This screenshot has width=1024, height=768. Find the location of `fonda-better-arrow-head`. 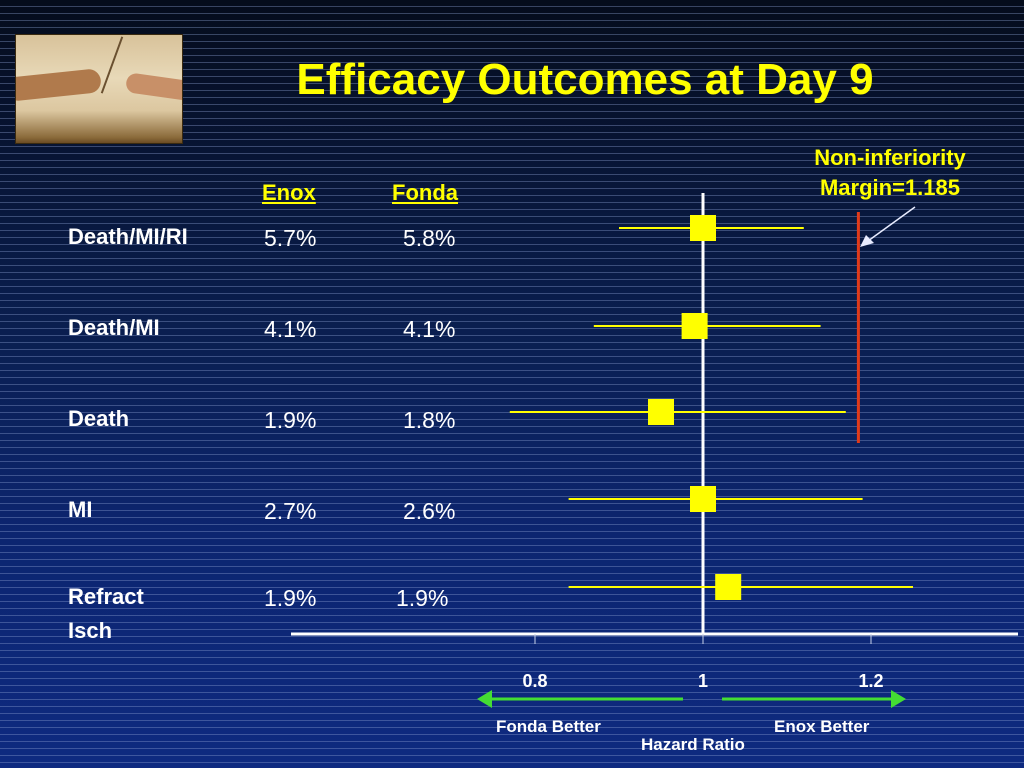

fonda-better-arrow-head is located at coordinates (484, 699).